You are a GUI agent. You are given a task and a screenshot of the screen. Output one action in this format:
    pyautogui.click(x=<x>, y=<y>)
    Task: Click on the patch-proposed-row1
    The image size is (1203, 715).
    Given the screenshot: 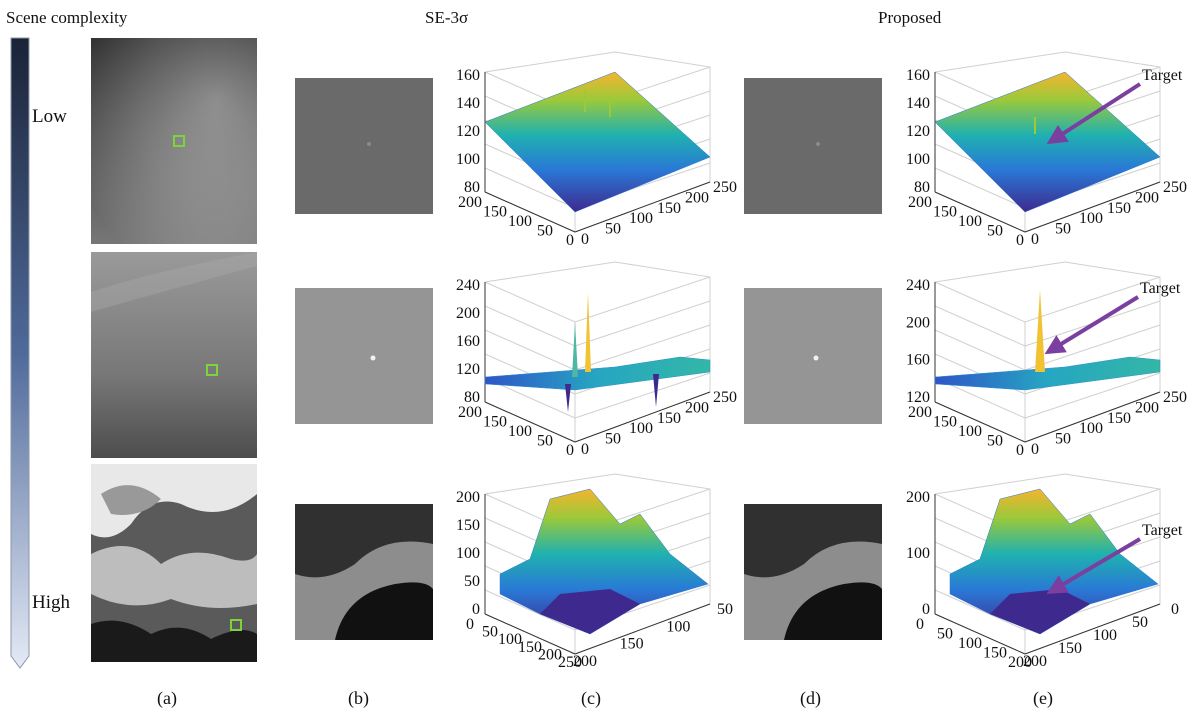 What is the action you would take?
    pyautogui.click(x=813, y=146)
    